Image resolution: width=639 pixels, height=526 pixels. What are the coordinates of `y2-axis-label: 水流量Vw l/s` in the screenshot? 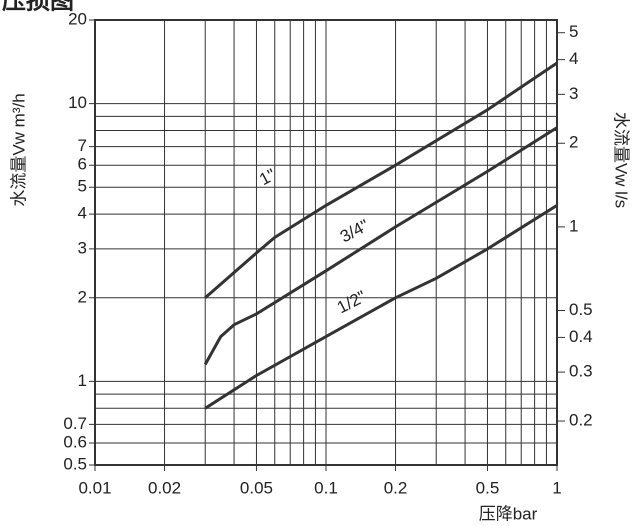 It's located at (621, 160).